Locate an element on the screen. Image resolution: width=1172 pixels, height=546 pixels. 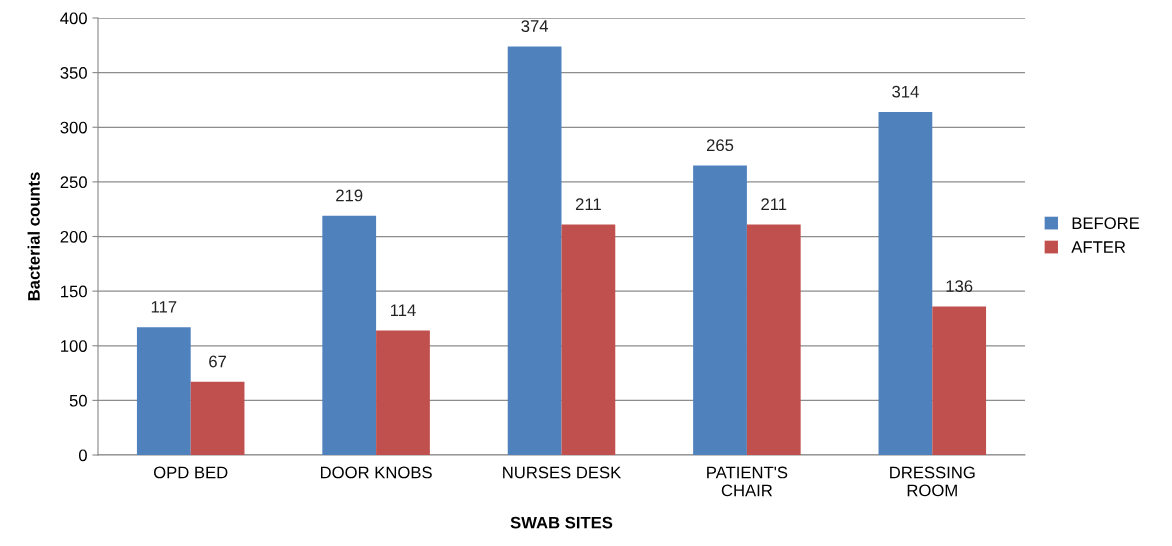
data-label: 374 is located at coordinates (535, 26).